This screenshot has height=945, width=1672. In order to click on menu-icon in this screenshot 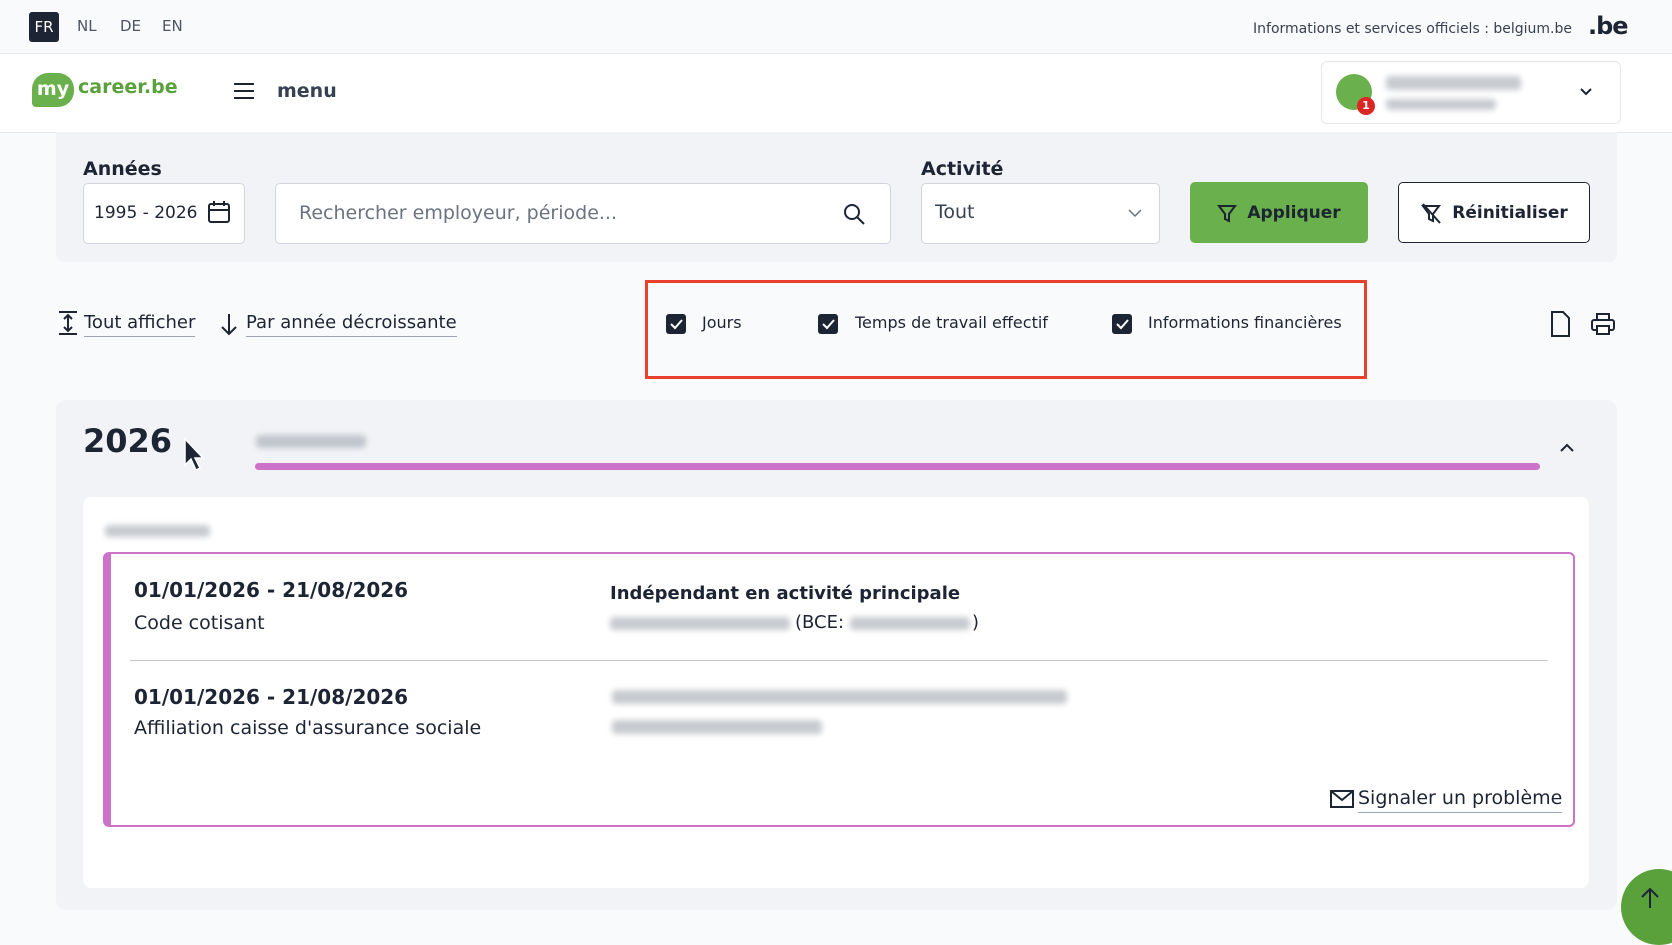, I will do `click(244, 91)`.